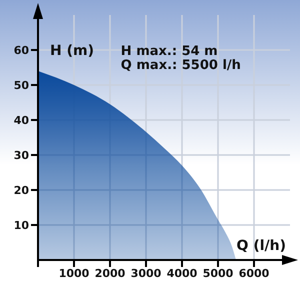  I want to click on y-tick-label: 30, so click(22, 155).